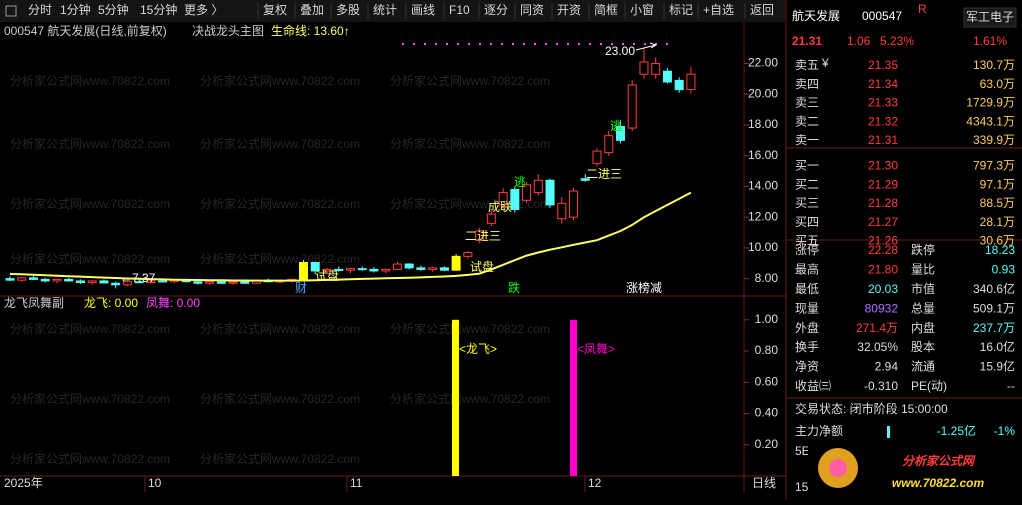 The image size is (1022, 505). What do you see at coordinates (763, 124) in the screenshot?
I see `y-tick-label: 18.00` at bounding box center [763, 124].